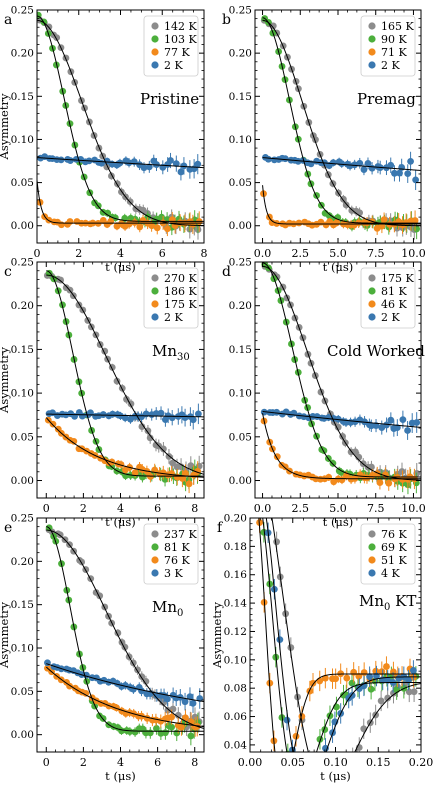  I want to click on legend: 237 K81 K76 K3 K, so click(171, 554).